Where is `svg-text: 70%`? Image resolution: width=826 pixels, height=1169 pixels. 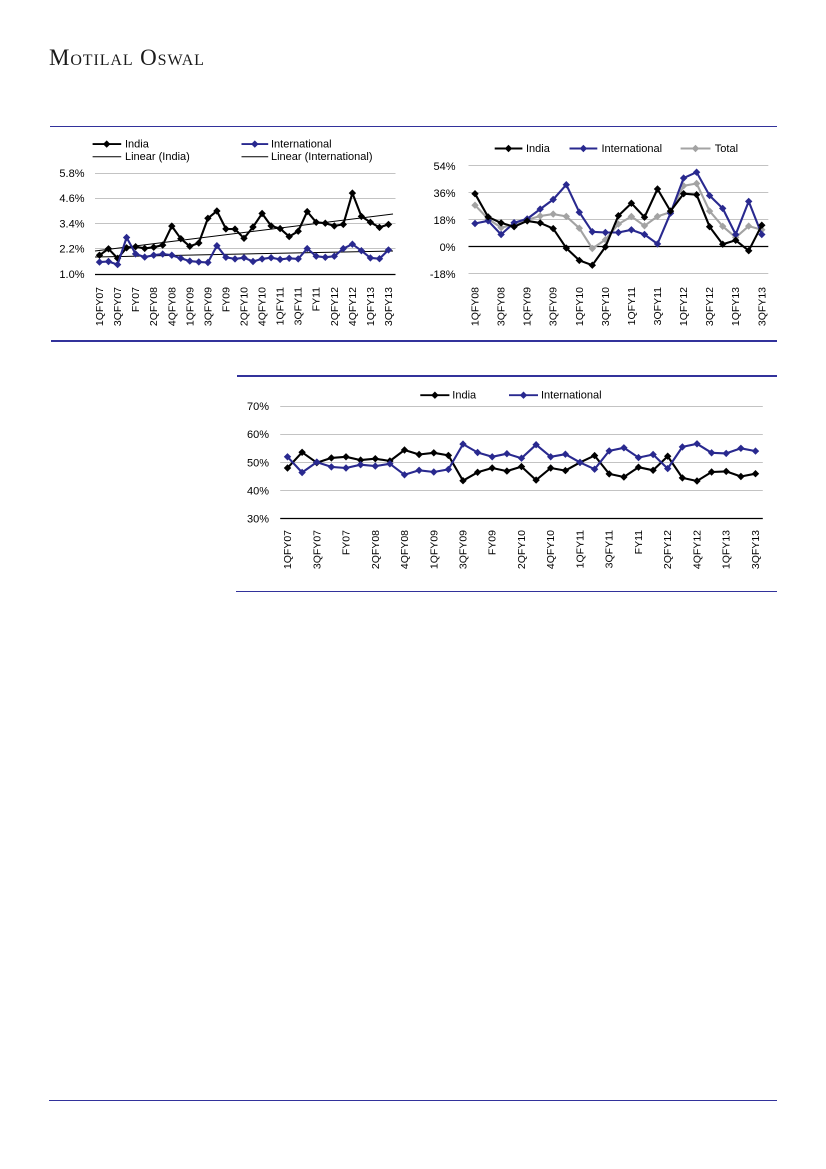 svg-text: 70% is located at coordinates (258, 407).